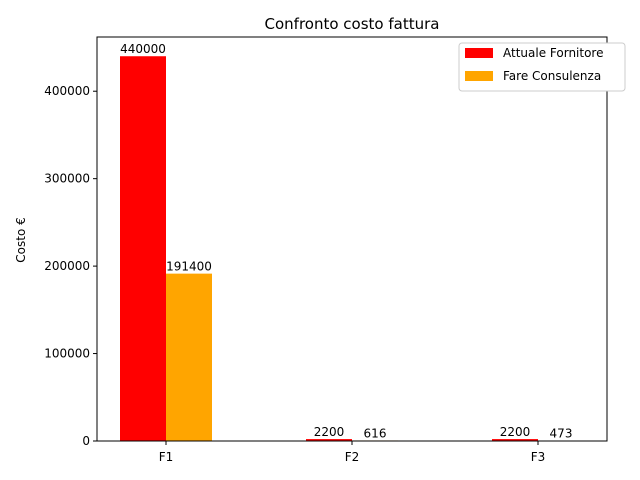 Image resolution: width=640 pixels, height=480 pixels. Describe the element at coordinates (552, 76) in the screenshot. I see `legend-label-fare-consulenza: Fare Consulenza` at that location.